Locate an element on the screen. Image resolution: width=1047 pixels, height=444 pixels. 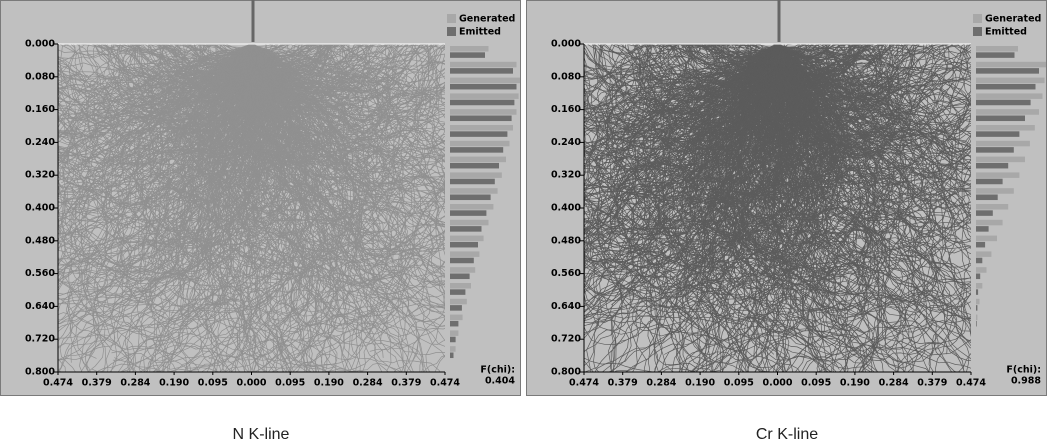
f-chi-value: 0.988 is located at coordinates (1026, 381).